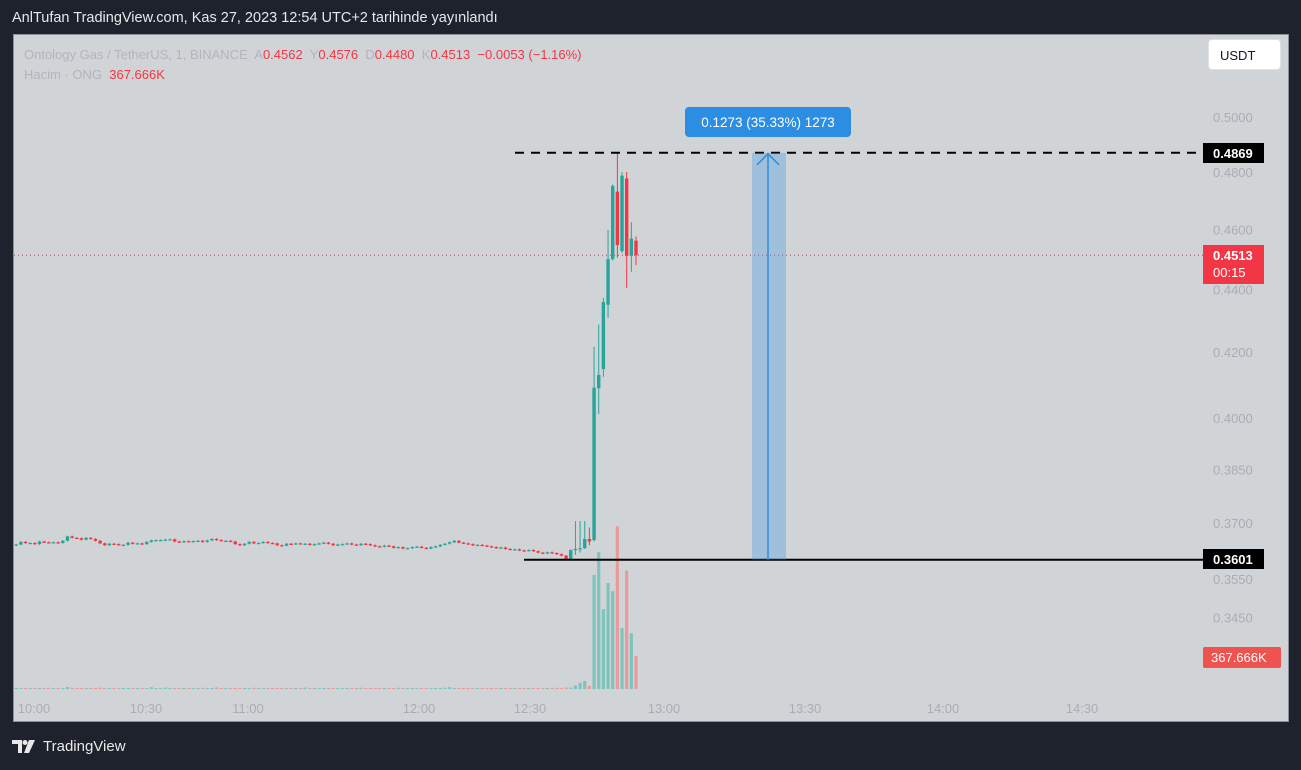  I want to click on measure-tool: 0.1273 (35.33%) 1273, so click(768, 333).